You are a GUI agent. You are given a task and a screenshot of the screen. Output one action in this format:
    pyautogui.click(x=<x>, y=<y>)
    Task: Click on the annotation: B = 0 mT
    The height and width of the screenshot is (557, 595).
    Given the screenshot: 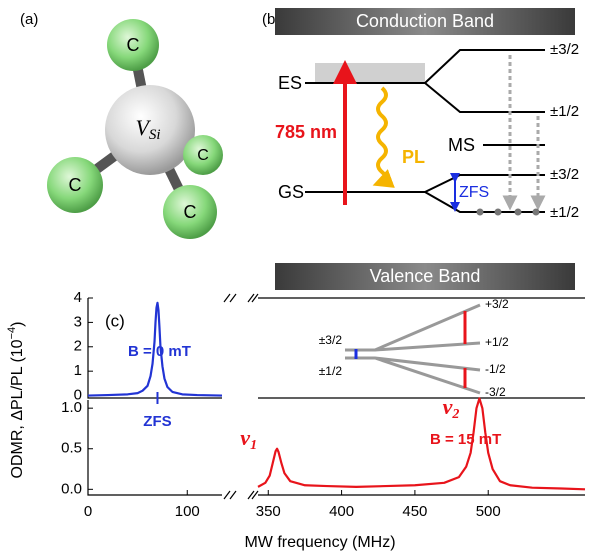 What is the action you would take?
    pyautogui.click(x=159, y=351)
    